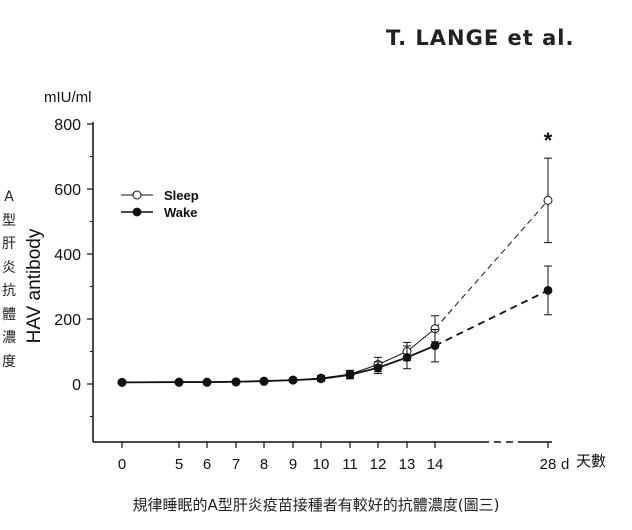  Describe the element at coordinates (68, 97) in the screenshot. I see `y-unit-label: mIU/ml` at that location.